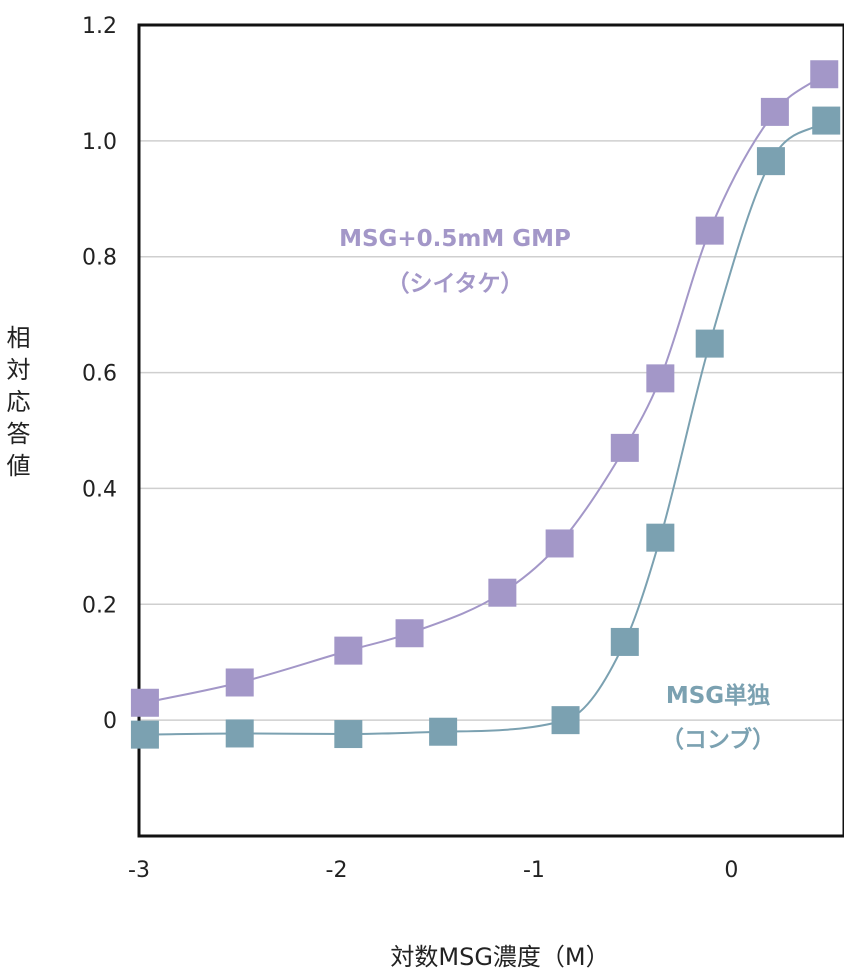  What do you see at coordinates (454, 283) in the screenshot?
I see `annotation-gmp-line2: （シイタケ）` at bounding box center [454, 283].